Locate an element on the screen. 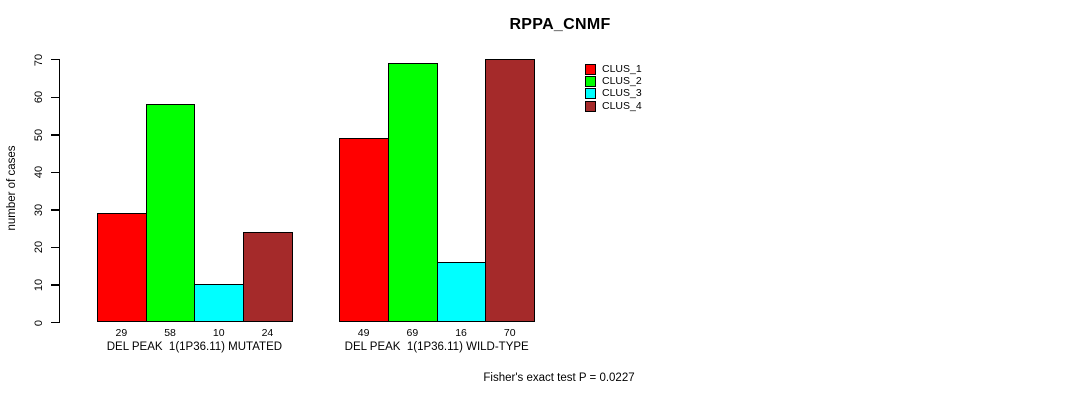 This screenshot has height=400, width=1090. bar-value-label: 58 is located at coordinates (170, 333).